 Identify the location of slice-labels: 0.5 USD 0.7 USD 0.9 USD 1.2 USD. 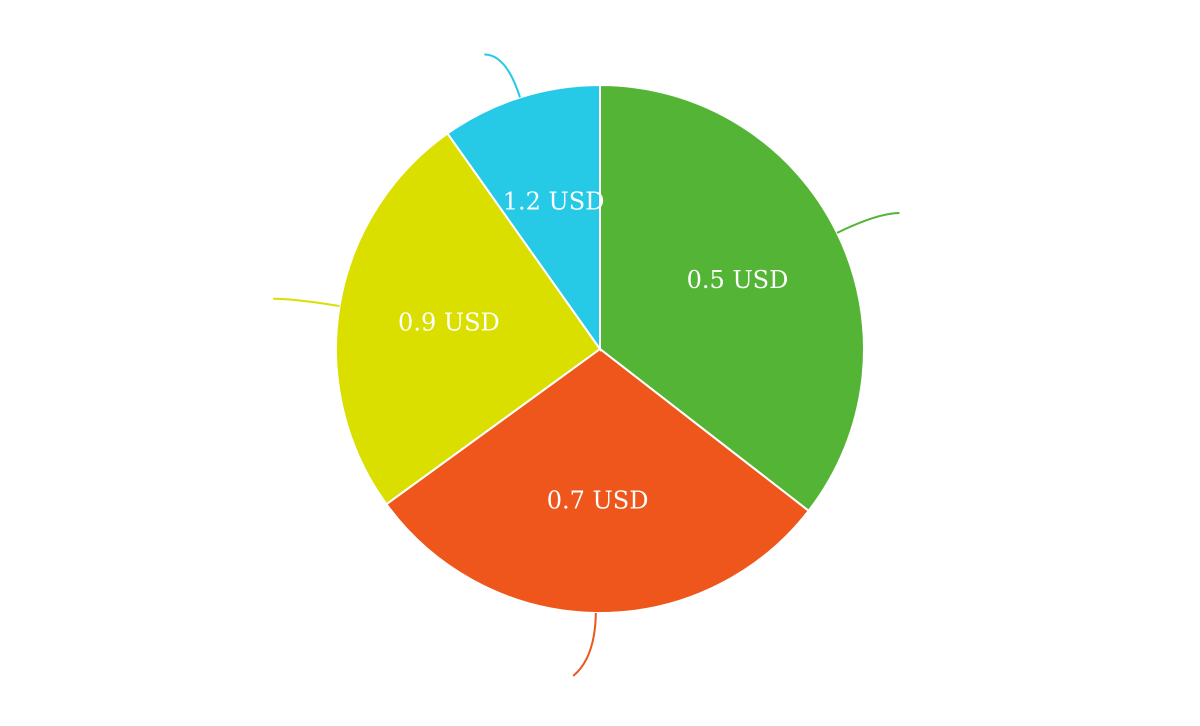
(593, 351).